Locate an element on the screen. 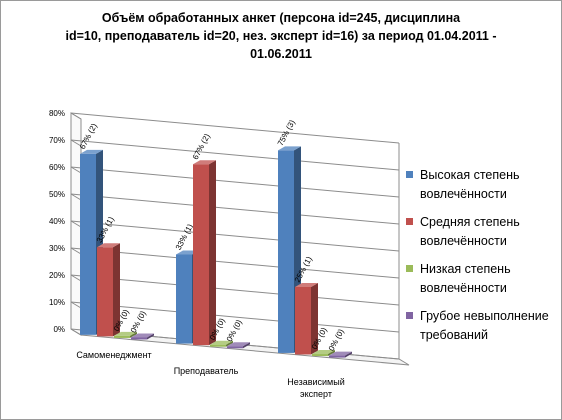 This screenshot has width=562, height=420. y-tick-label: 0% is located at coordinates (59, 329).